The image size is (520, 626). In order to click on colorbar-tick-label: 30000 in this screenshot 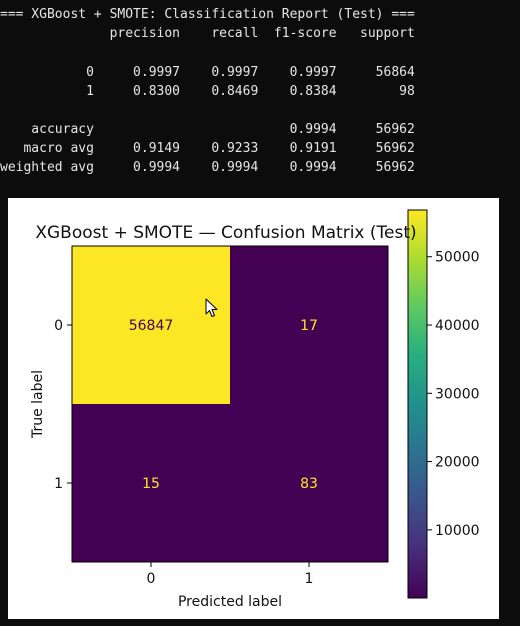, I will do `click(457, 394)`.